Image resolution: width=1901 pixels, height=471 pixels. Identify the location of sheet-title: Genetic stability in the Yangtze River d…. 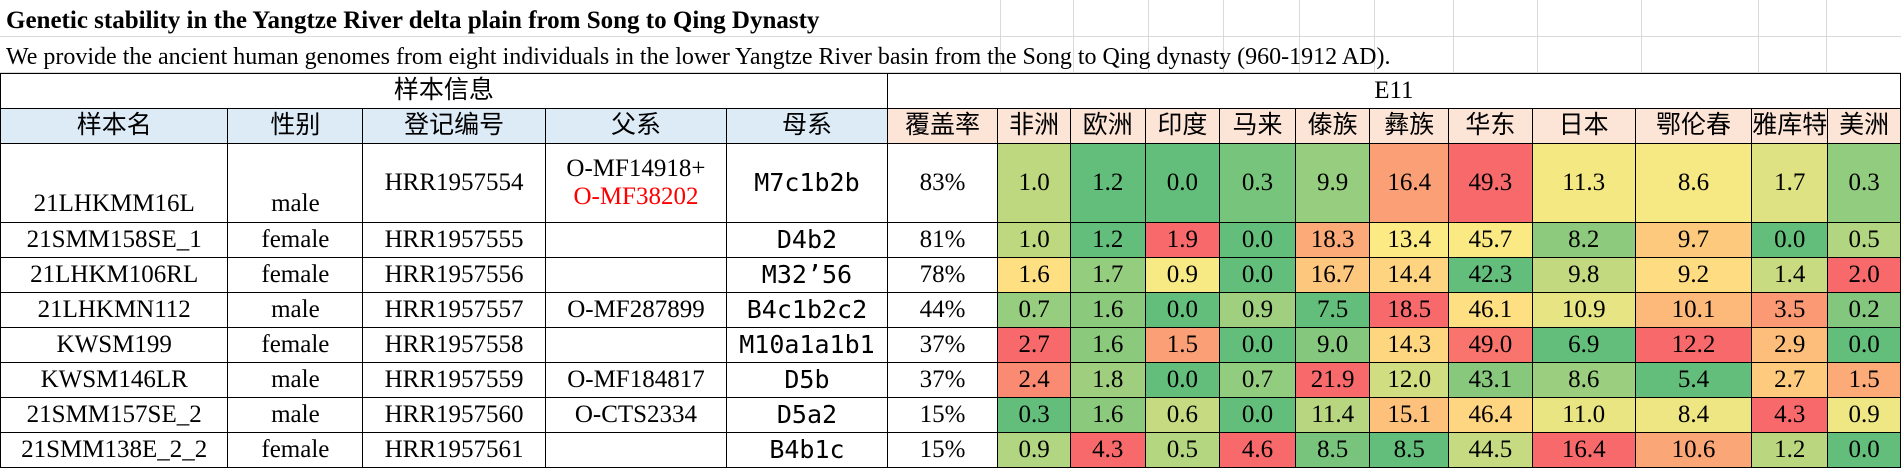
(413, 20).